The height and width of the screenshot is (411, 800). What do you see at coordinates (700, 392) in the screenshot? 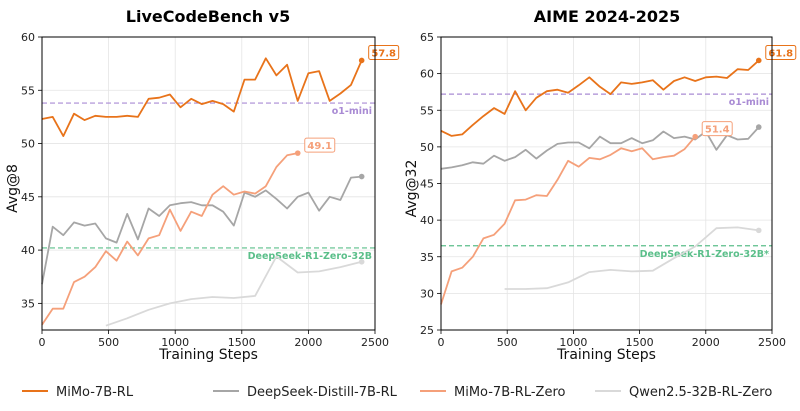
I see `legend-label: Qwen2.5-32B-RL-Zero` at bounding box center [700, 392].